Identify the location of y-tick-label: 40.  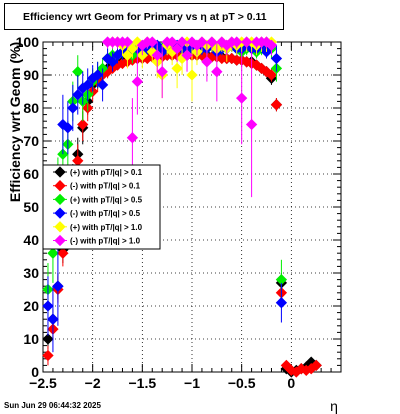
(31, 240).